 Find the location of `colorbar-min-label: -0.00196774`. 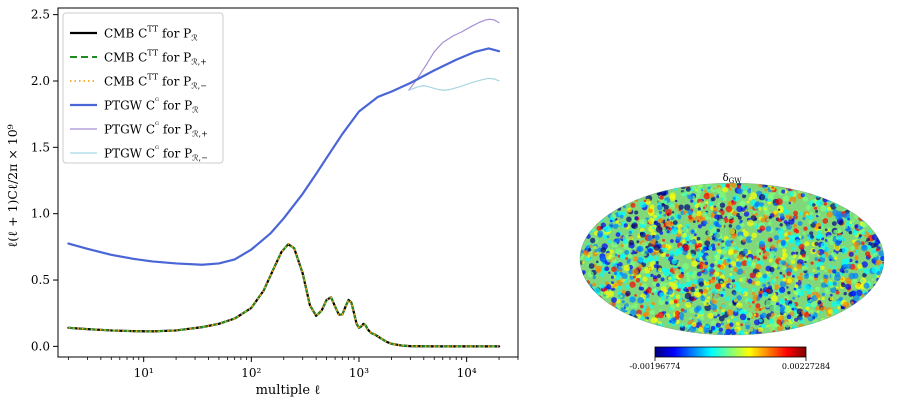

colorbar-min-label: -0.00196774 is located at coordinates (654, 366).